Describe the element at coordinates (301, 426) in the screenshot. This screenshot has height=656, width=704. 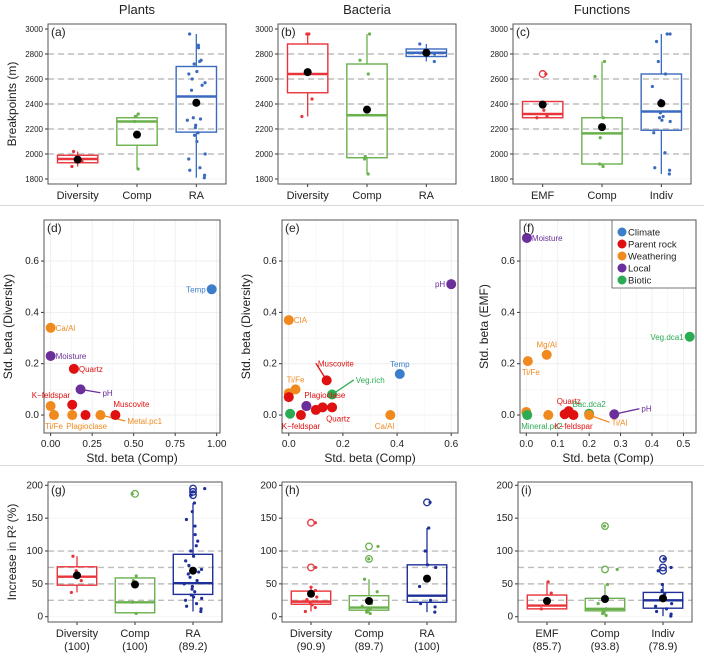
I see `point-label: K−feldspar` at that location.